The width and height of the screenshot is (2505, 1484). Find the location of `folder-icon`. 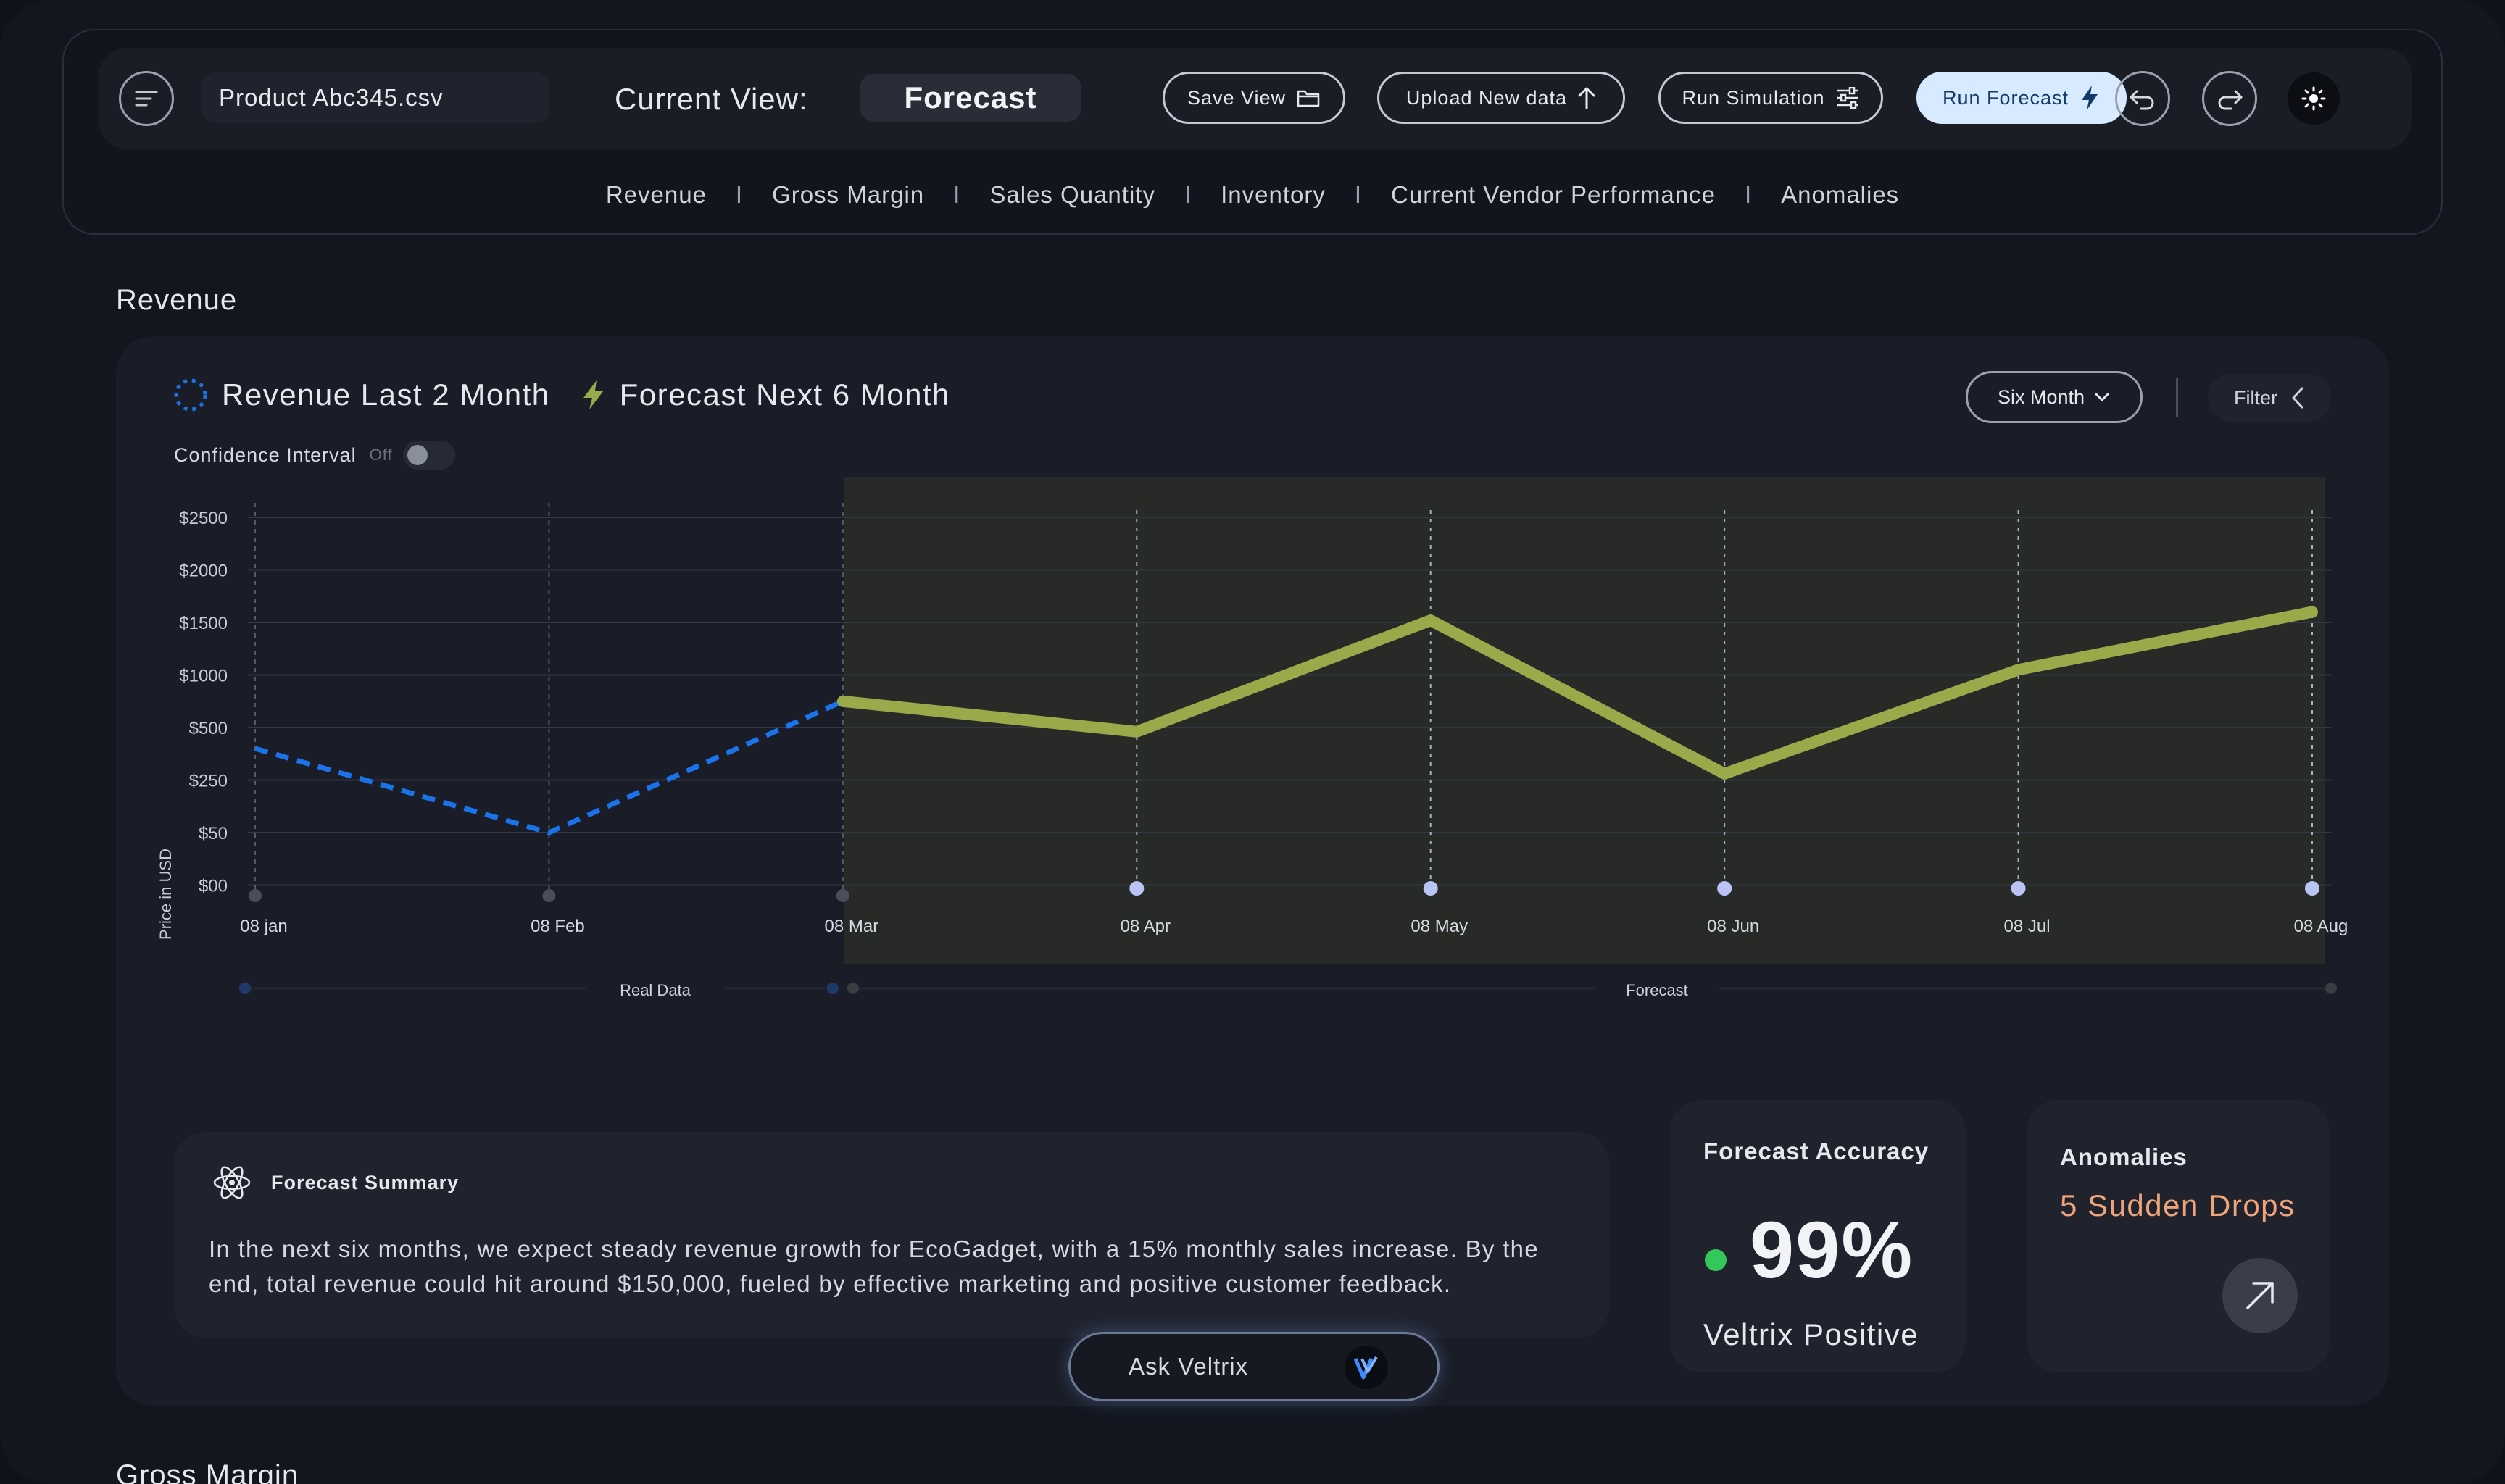

folder-icon is located at coordinates (1308, 99).